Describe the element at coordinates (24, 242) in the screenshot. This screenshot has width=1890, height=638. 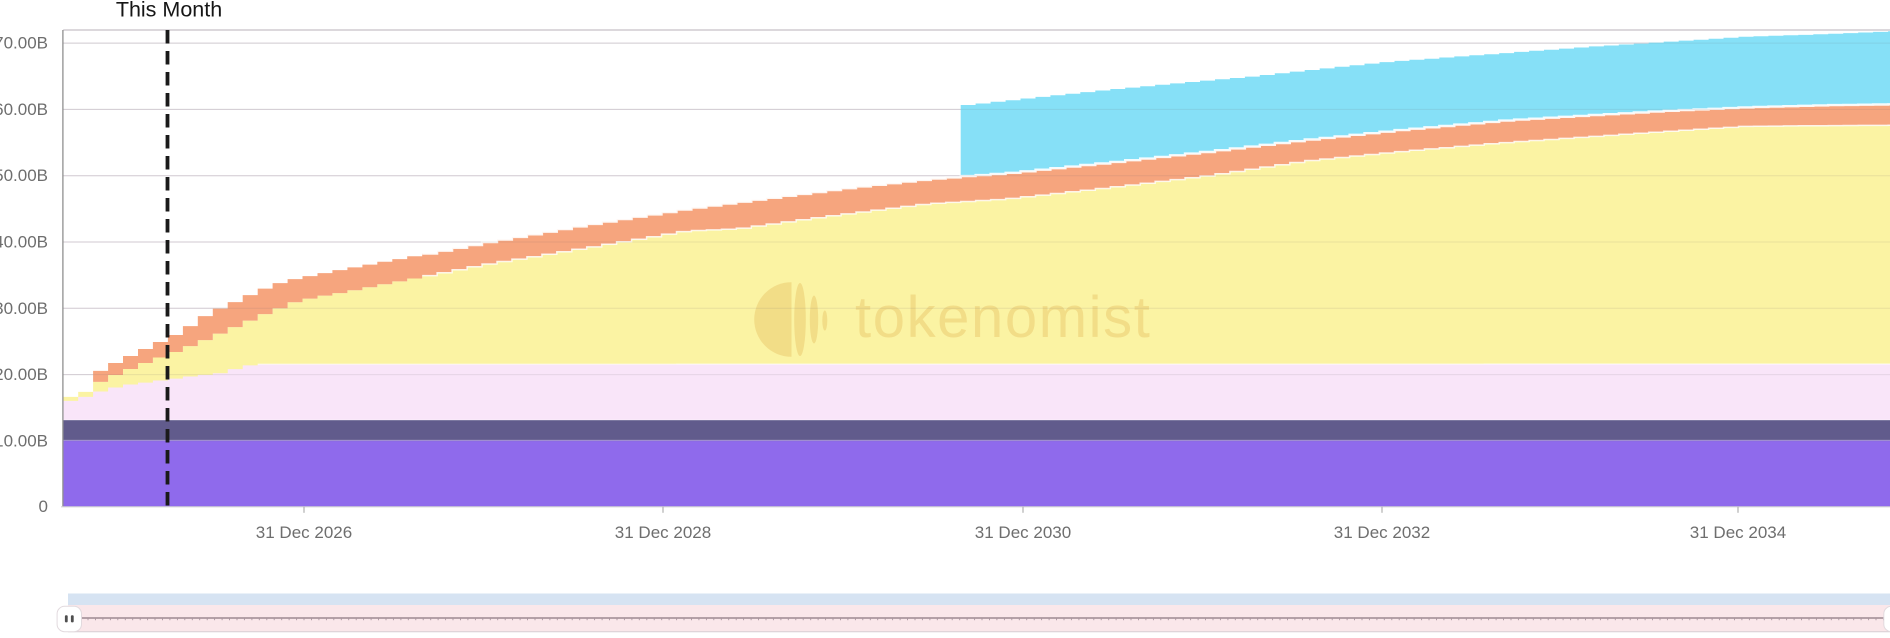
I see `svg-text: 40.00B` at that location.